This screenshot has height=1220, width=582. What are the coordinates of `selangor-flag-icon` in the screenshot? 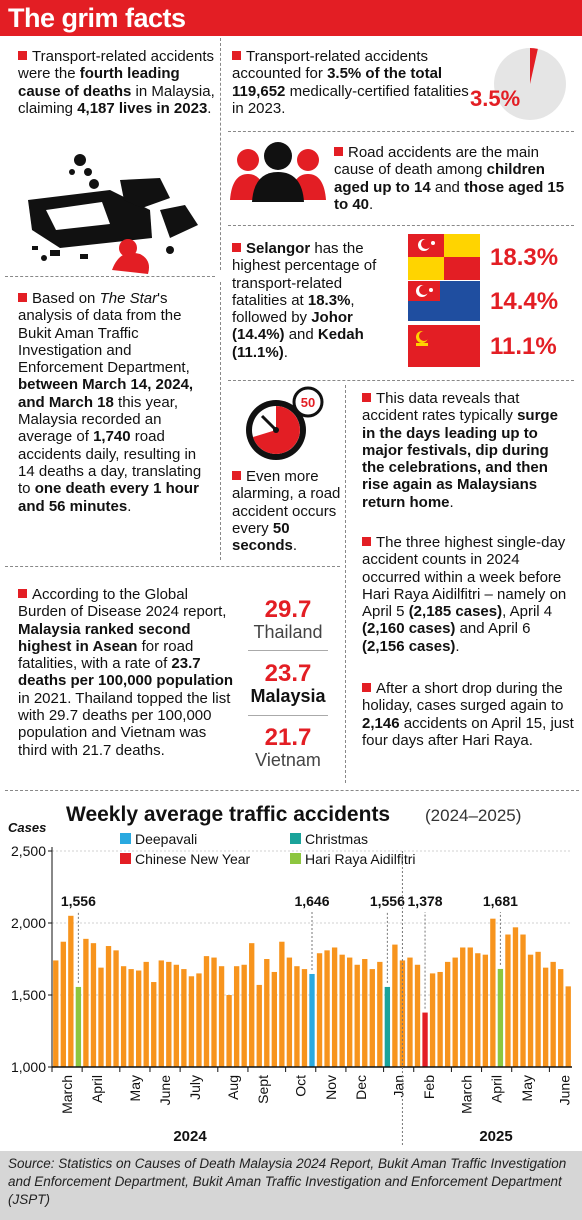 It's located at (444, 257).